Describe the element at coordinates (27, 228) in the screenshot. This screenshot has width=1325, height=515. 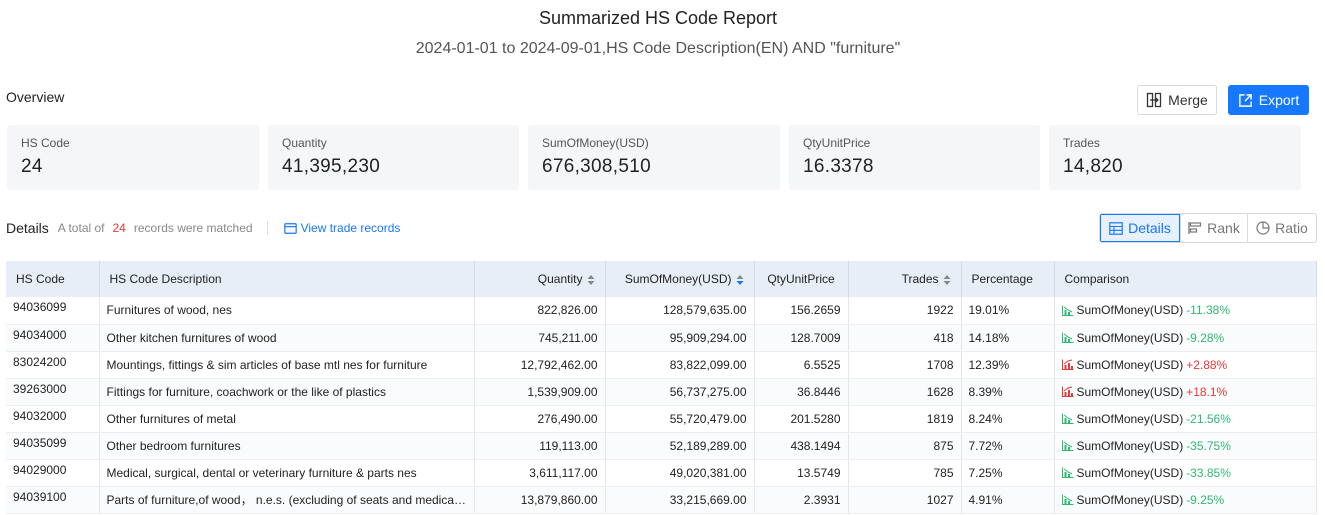
I see `details-heading: Details` at that location.